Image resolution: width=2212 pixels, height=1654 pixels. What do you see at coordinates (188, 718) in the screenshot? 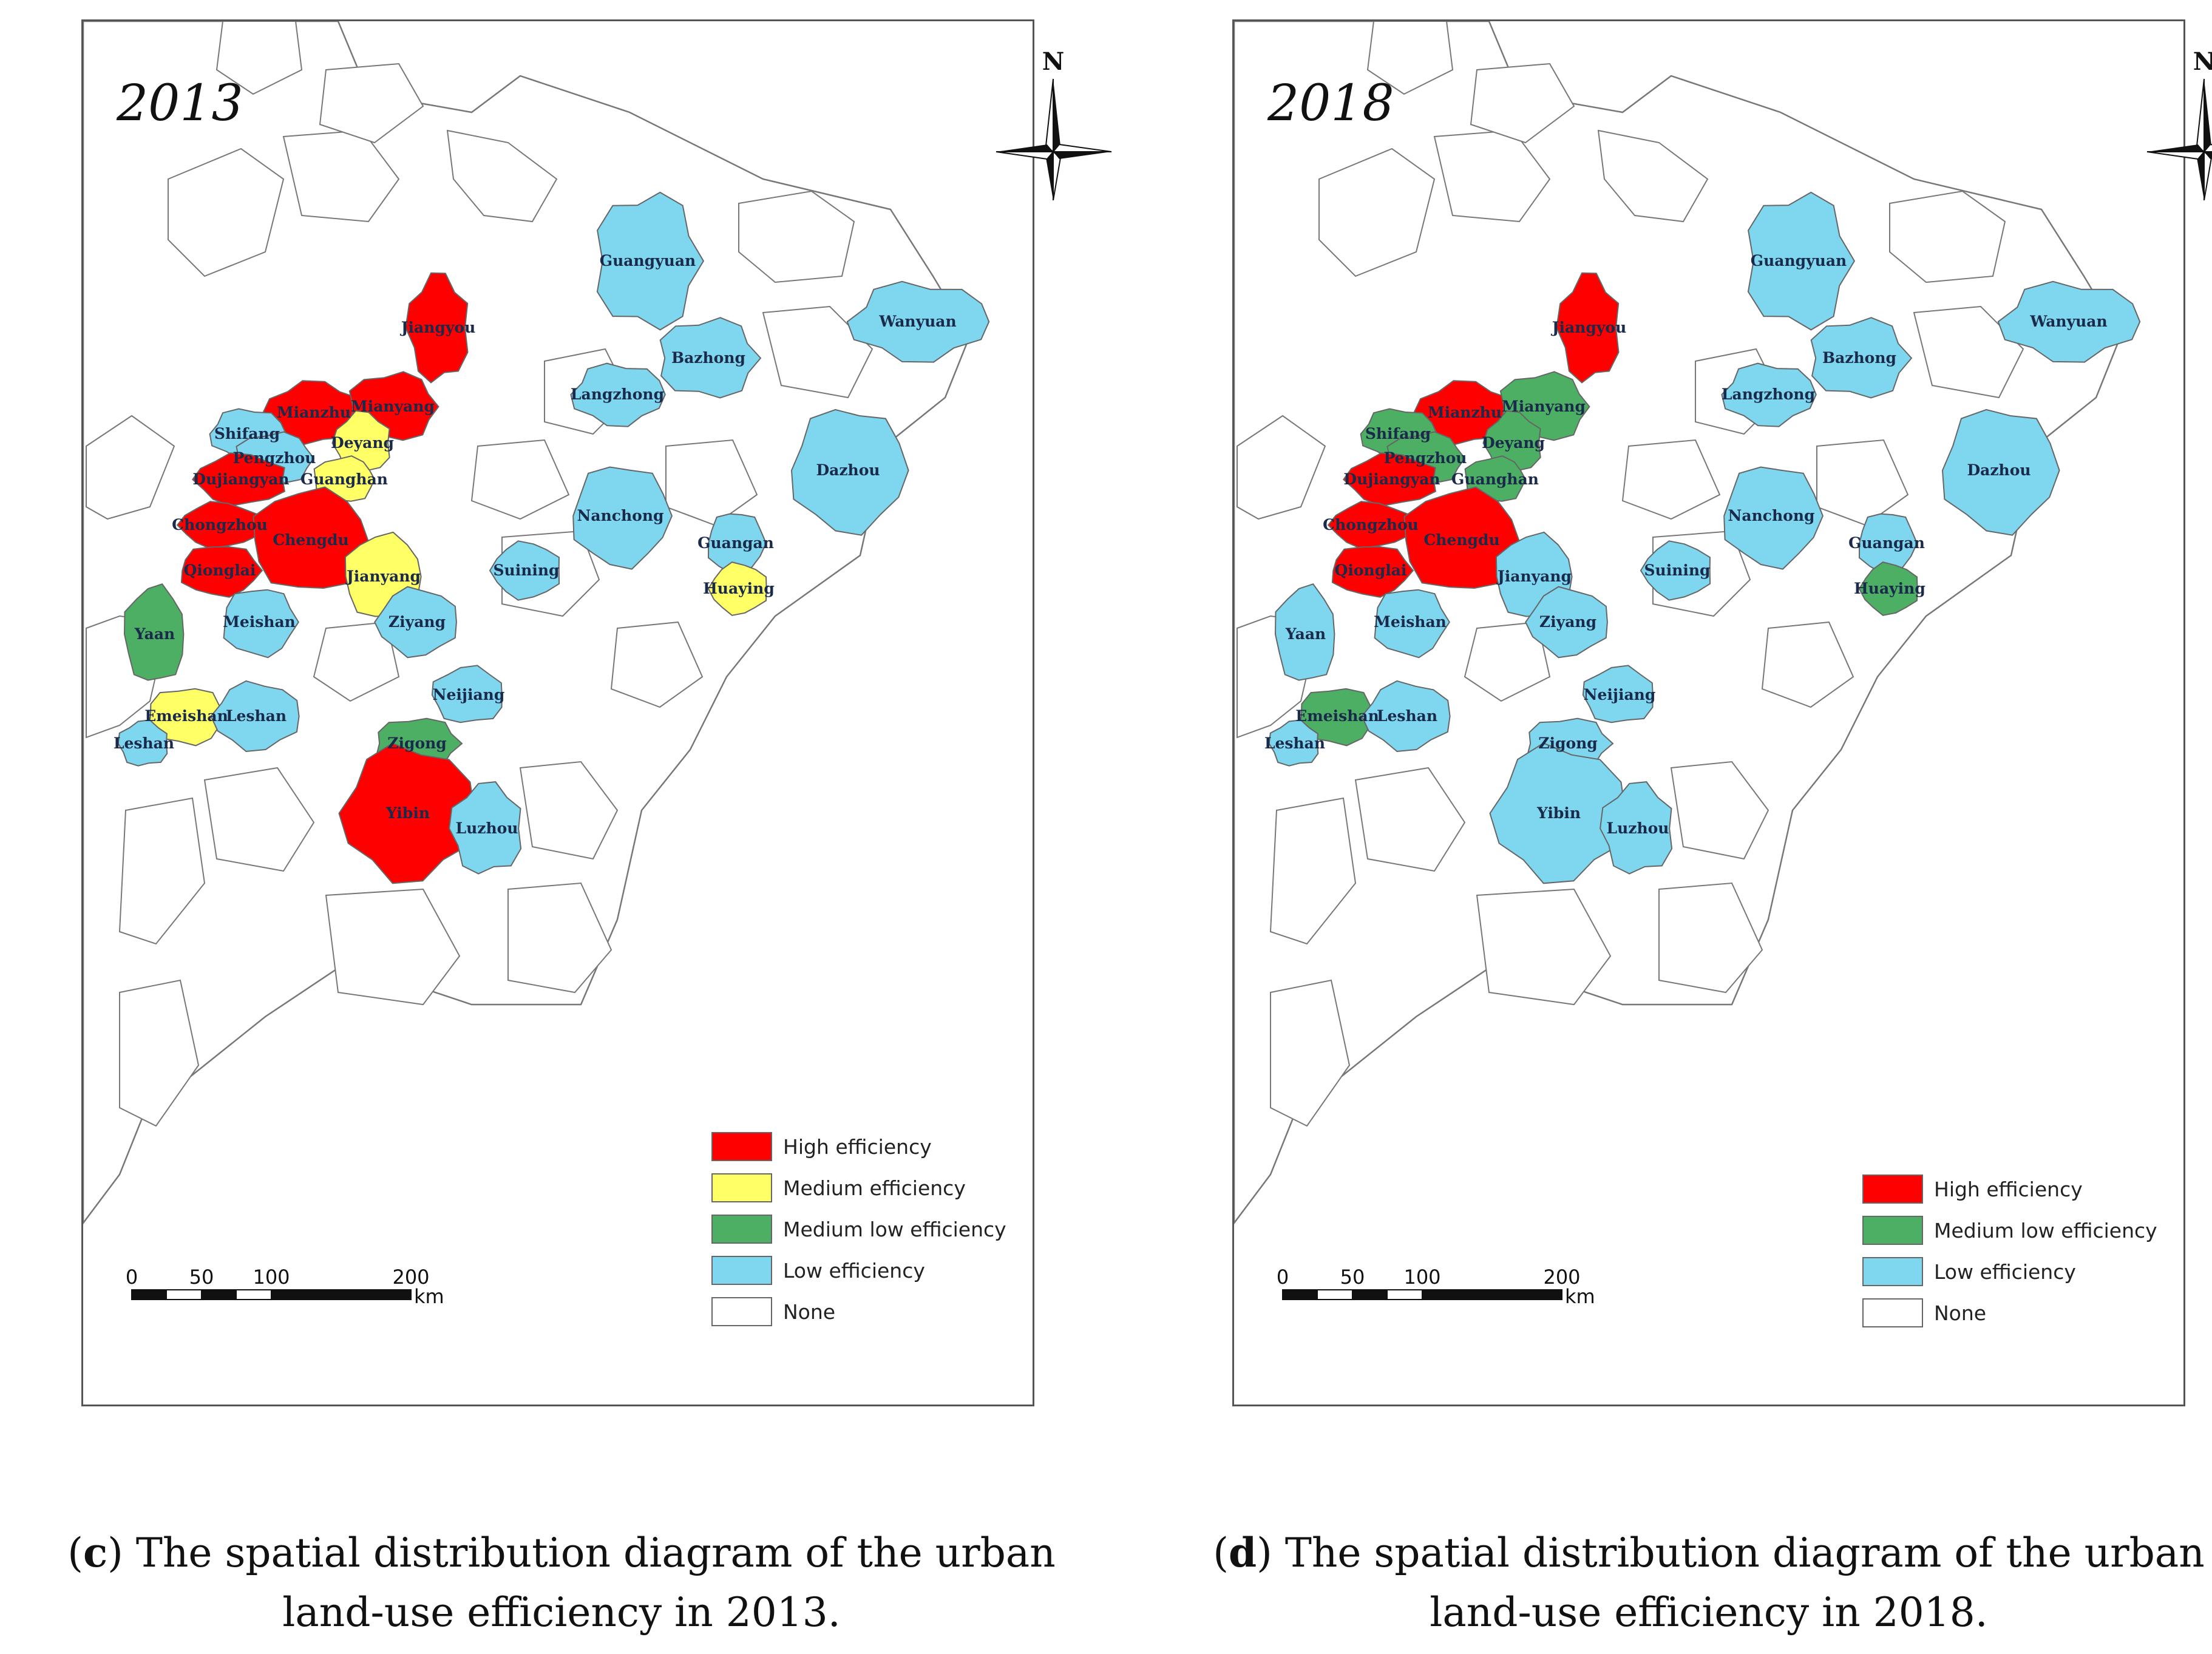
I see `city-region-emeishan` at bounding box center [188, 718].